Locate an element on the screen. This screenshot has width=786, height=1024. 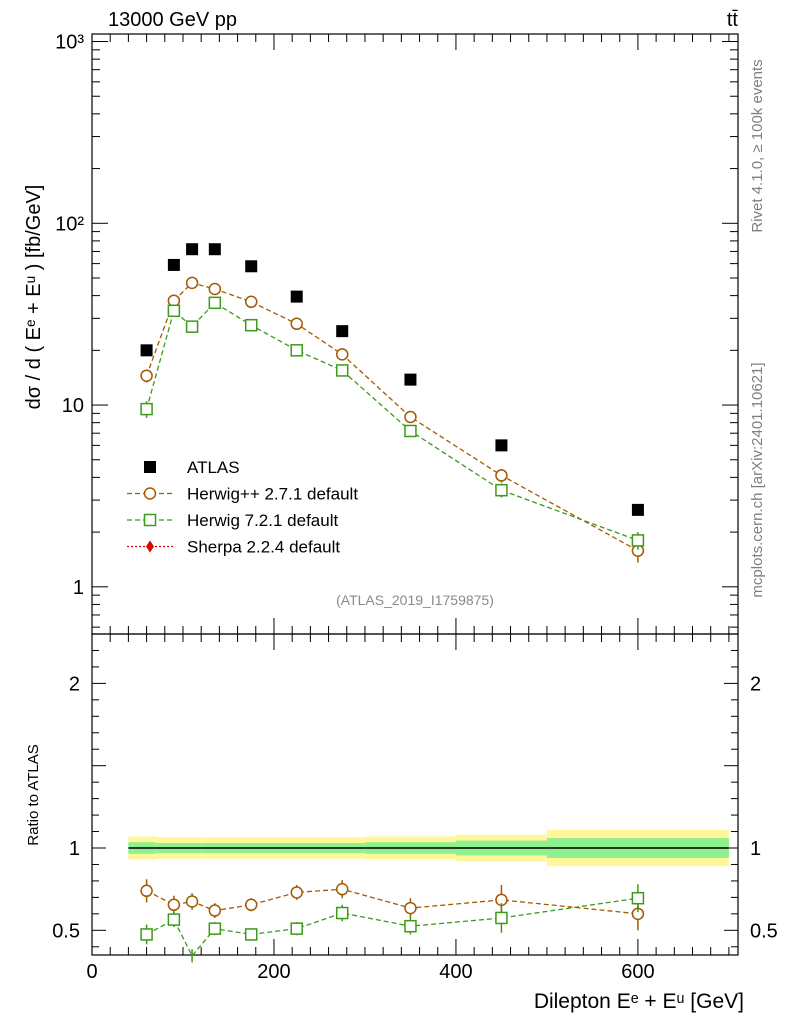
ratio-ytick-label: 1 is located at coordinates (74, 849).